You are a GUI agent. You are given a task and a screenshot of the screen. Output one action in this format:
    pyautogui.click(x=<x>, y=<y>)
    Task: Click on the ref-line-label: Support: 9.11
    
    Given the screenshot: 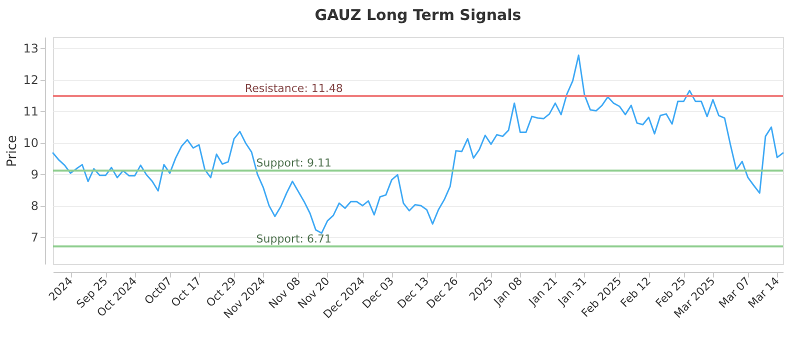 What is the action you would take?
    pyautogui.click(x=294, y=163)
    